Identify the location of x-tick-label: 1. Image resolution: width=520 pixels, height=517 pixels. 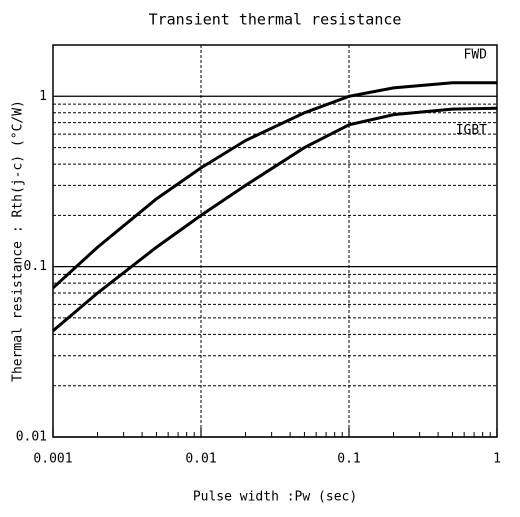
(497, 459).